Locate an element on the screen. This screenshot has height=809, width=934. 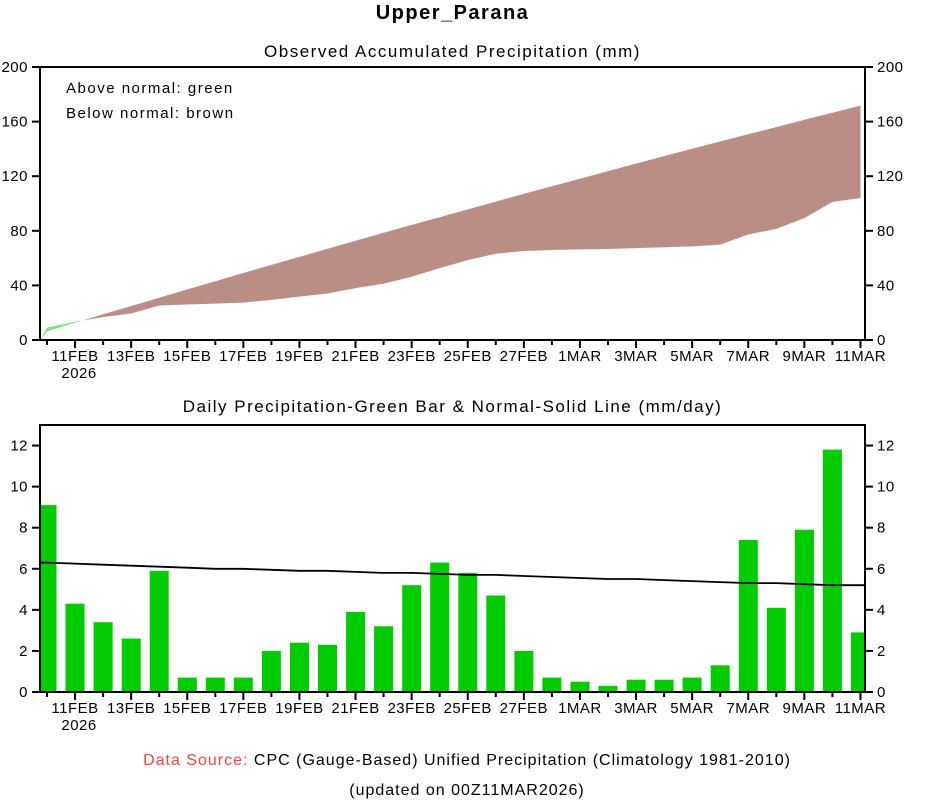
accum-ytick-label-left: 40 is located at coordinates (19, 285).